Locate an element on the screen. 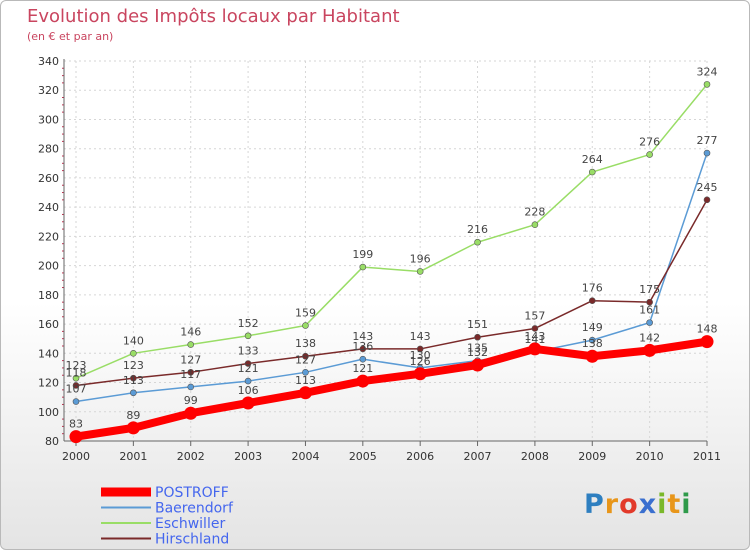  y-tick-label: 320 is located at coordinates (48, 90).